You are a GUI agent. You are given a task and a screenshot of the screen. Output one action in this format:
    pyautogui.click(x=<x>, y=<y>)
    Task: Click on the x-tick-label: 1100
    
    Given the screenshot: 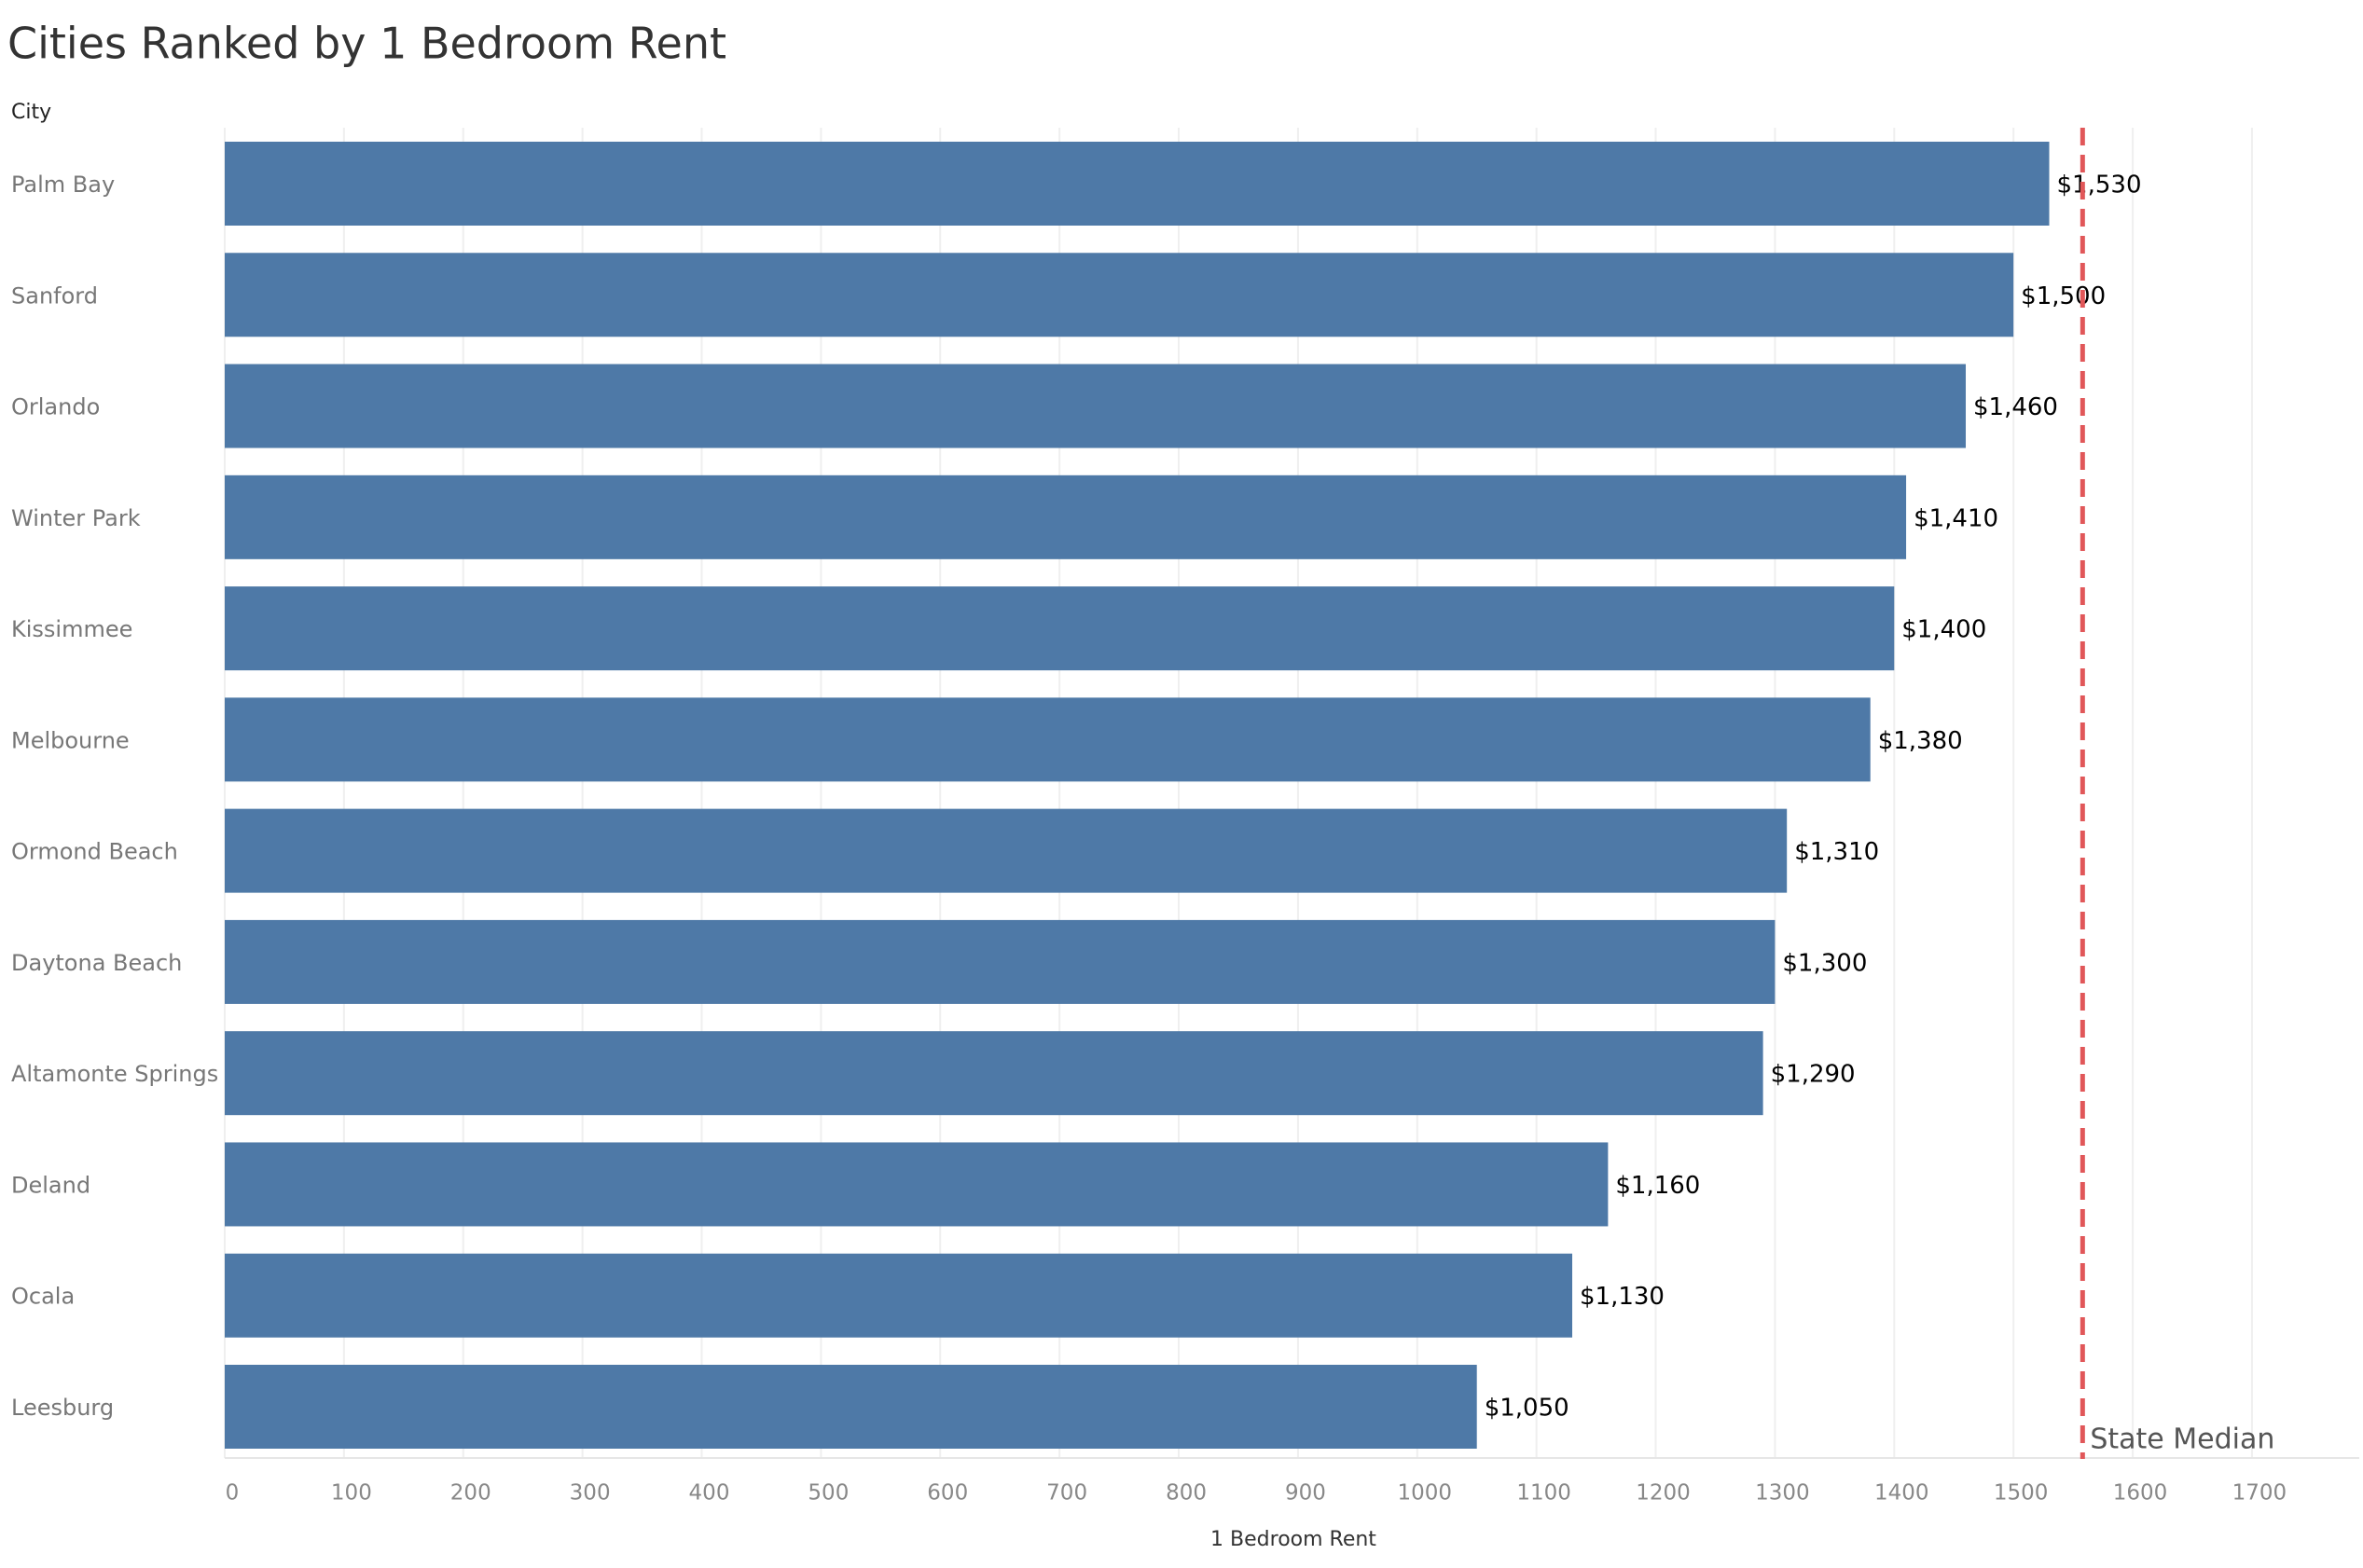 What is the action you would take?
    pyautogui.click(x=1543, y=1493)
    